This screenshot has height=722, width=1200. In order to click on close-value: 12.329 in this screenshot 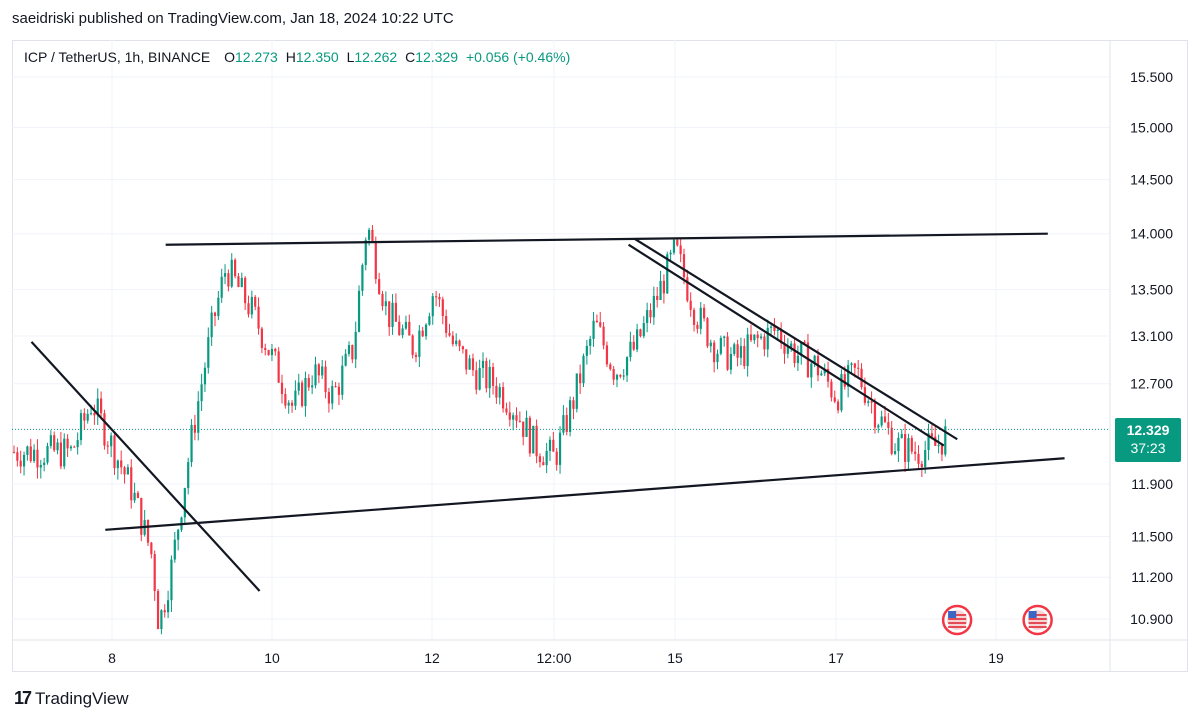, I will do `click(437, 57)`.